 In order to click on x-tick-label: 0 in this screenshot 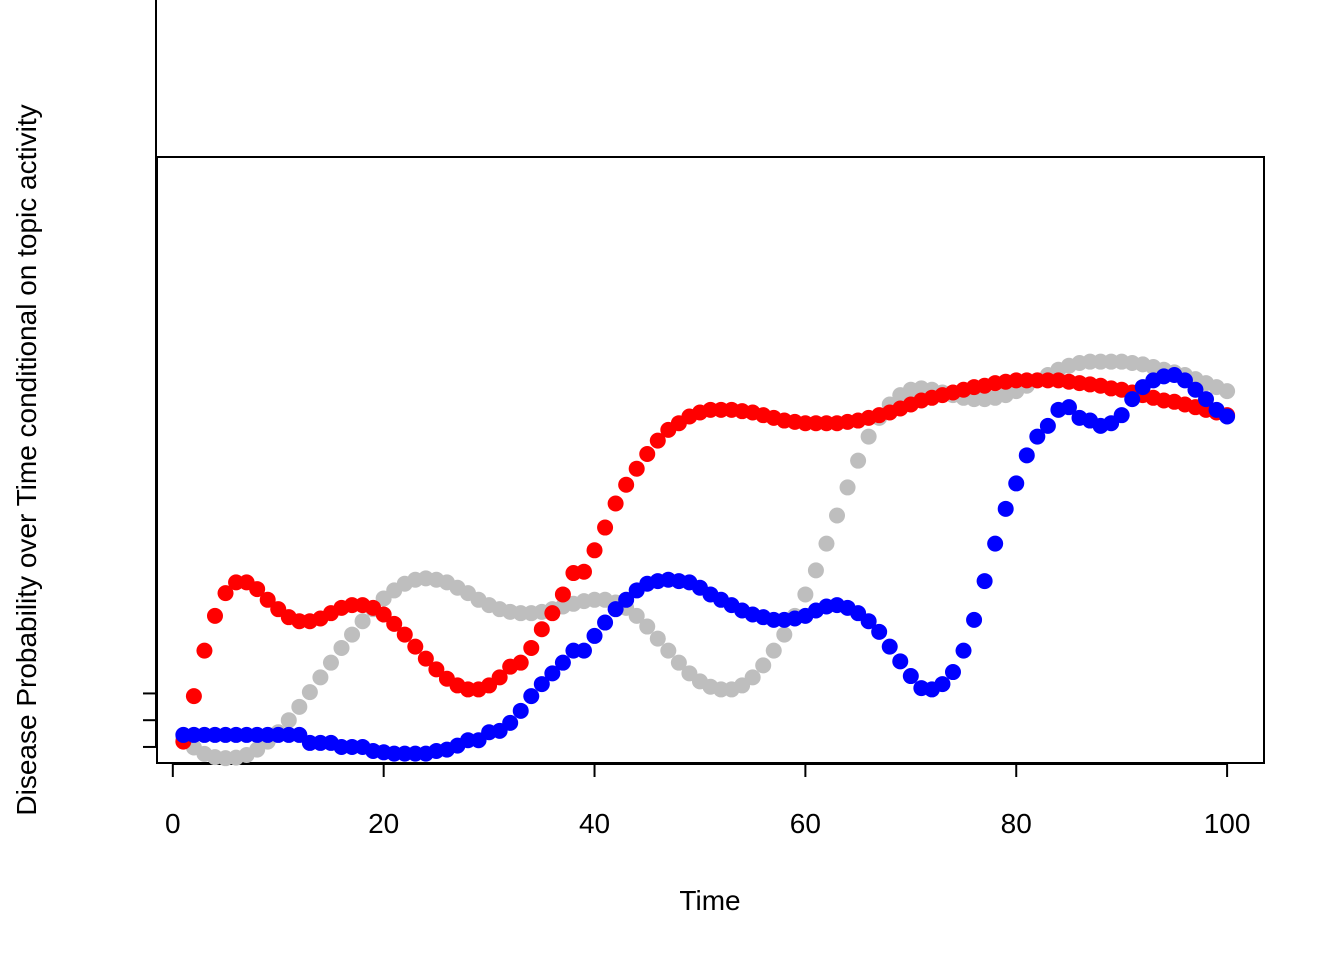, I will do `click(173, 823)`.